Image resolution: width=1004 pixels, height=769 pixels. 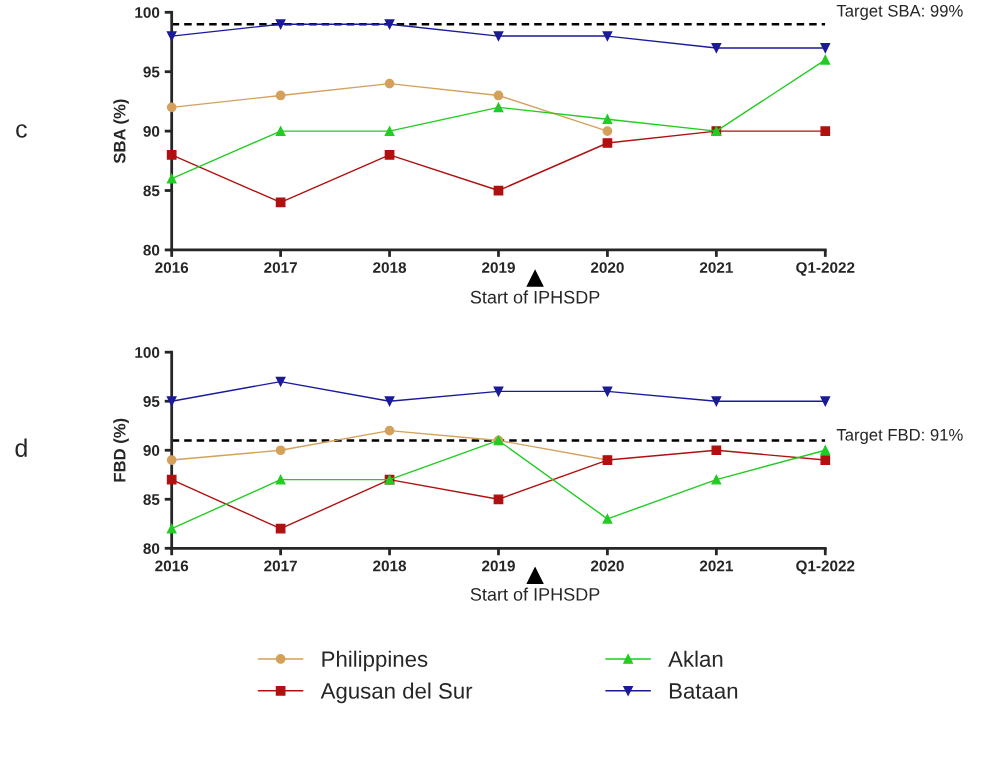 I want to click on legend-label: Bataan, so click(x=703, y=691).